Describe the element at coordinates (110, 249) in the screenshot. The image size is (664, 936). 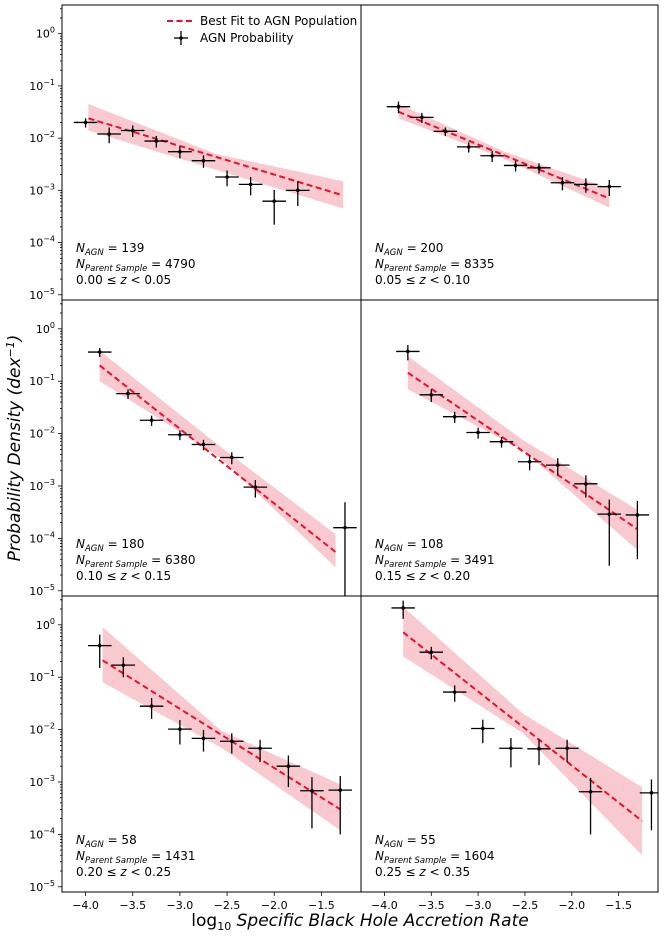
I see `n-agn-annotation: NAGN = 139` at that location.